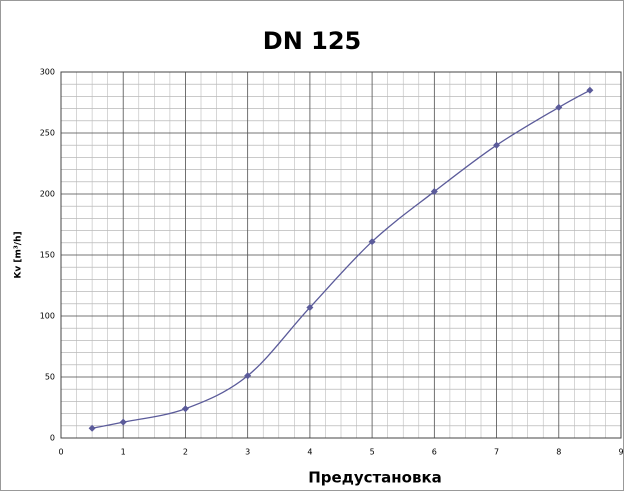 This screenshot has height=491, width=624. I want to click on chart-title: DN 125, so click(312, 41).